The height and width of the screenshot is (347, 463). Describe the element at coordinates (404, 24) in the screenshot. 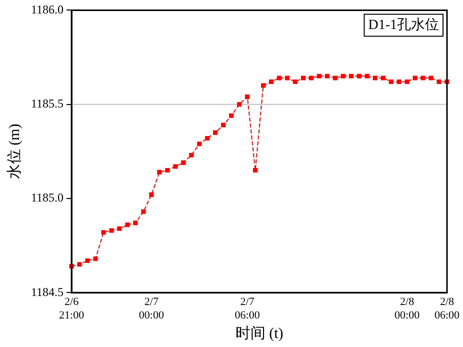

I see `text: D1-1孔水位` at that location.